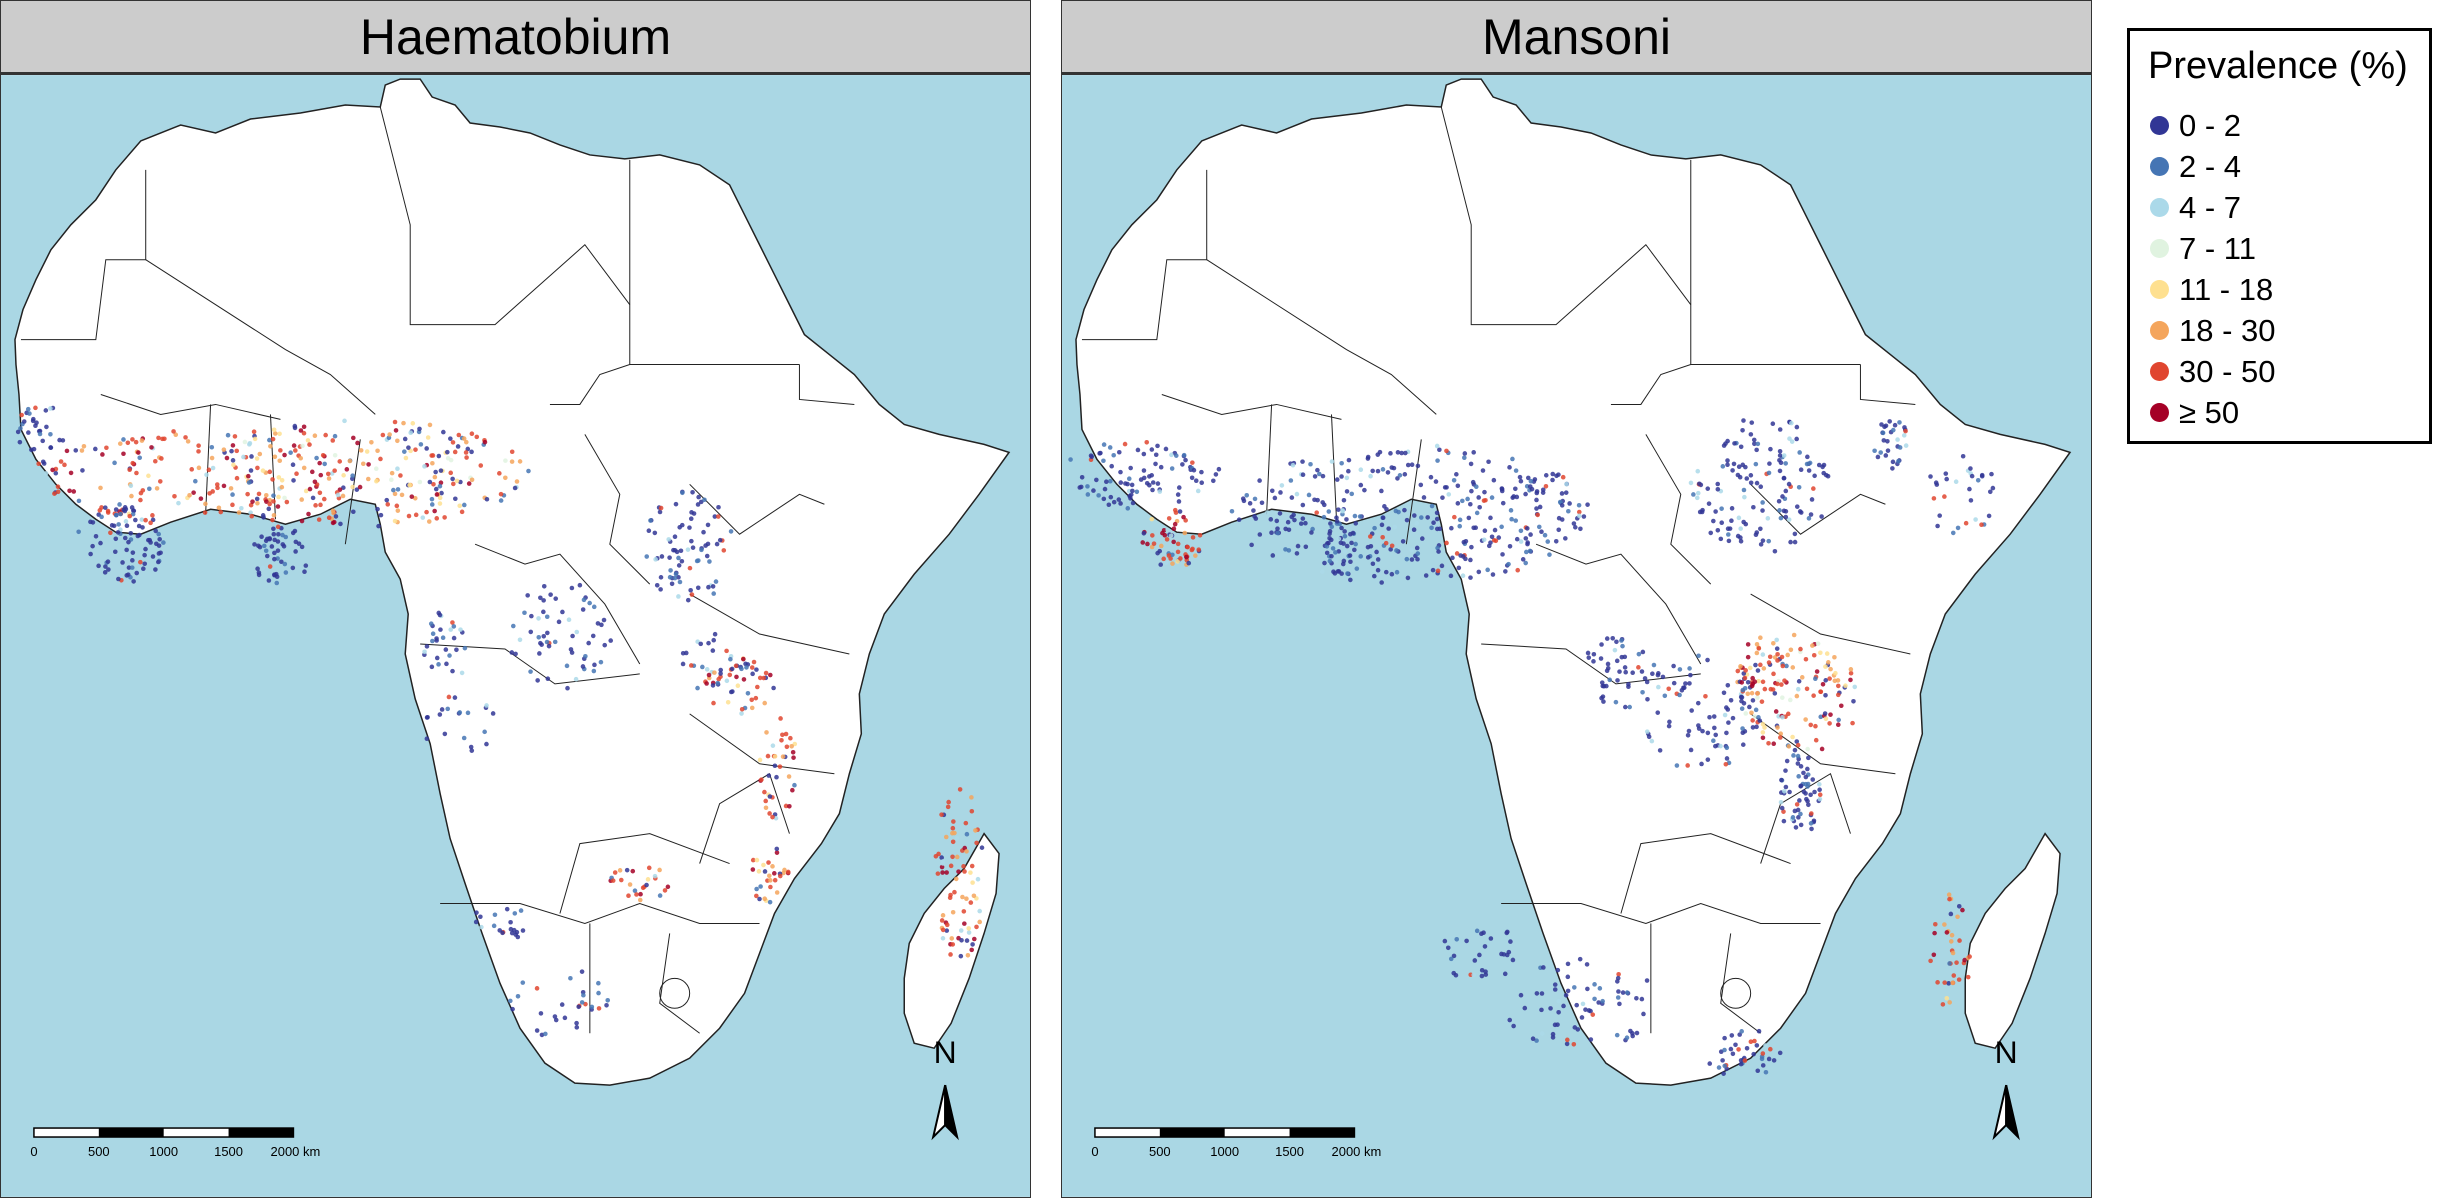  Describe the element at coordinates (2210, 166) in the screenshot. I see `legend-label: 2 - 4` at that location.